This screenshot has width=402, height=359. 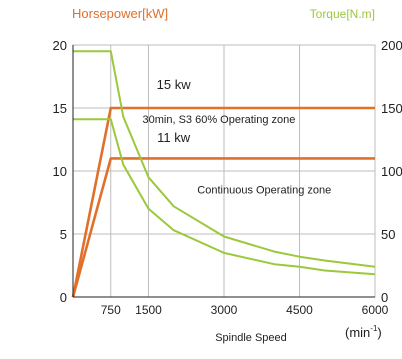 I want to click on x-axis-unit-base: (min, so click(x=357, y=332).